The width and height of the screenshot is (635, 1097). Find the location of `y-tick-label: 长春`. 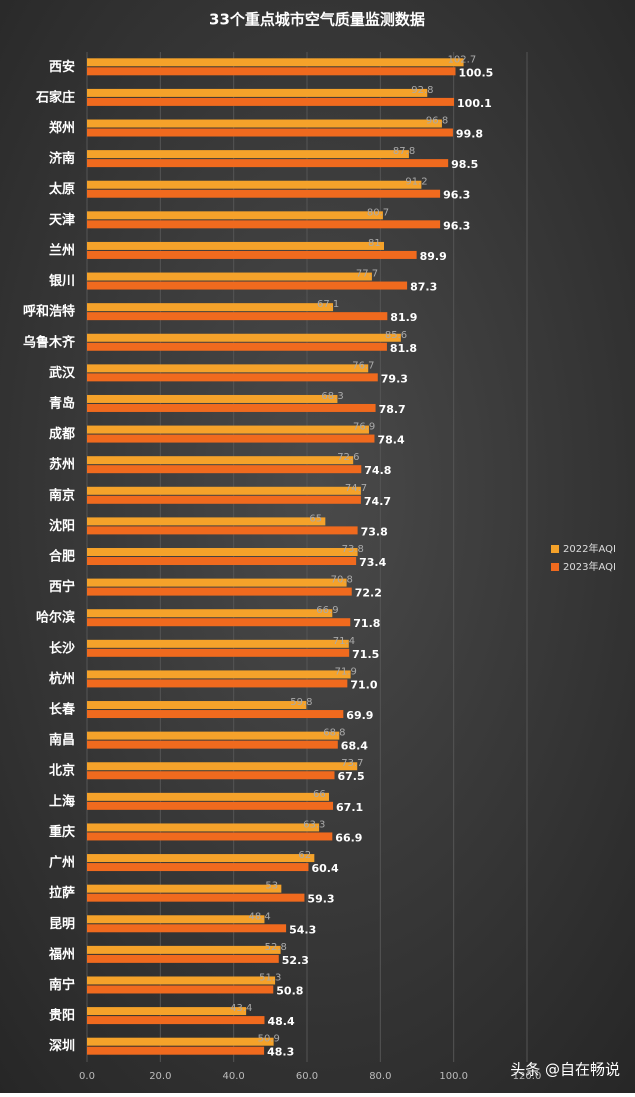

y-tick-label: 长春 is located at coordinates (62, 710).